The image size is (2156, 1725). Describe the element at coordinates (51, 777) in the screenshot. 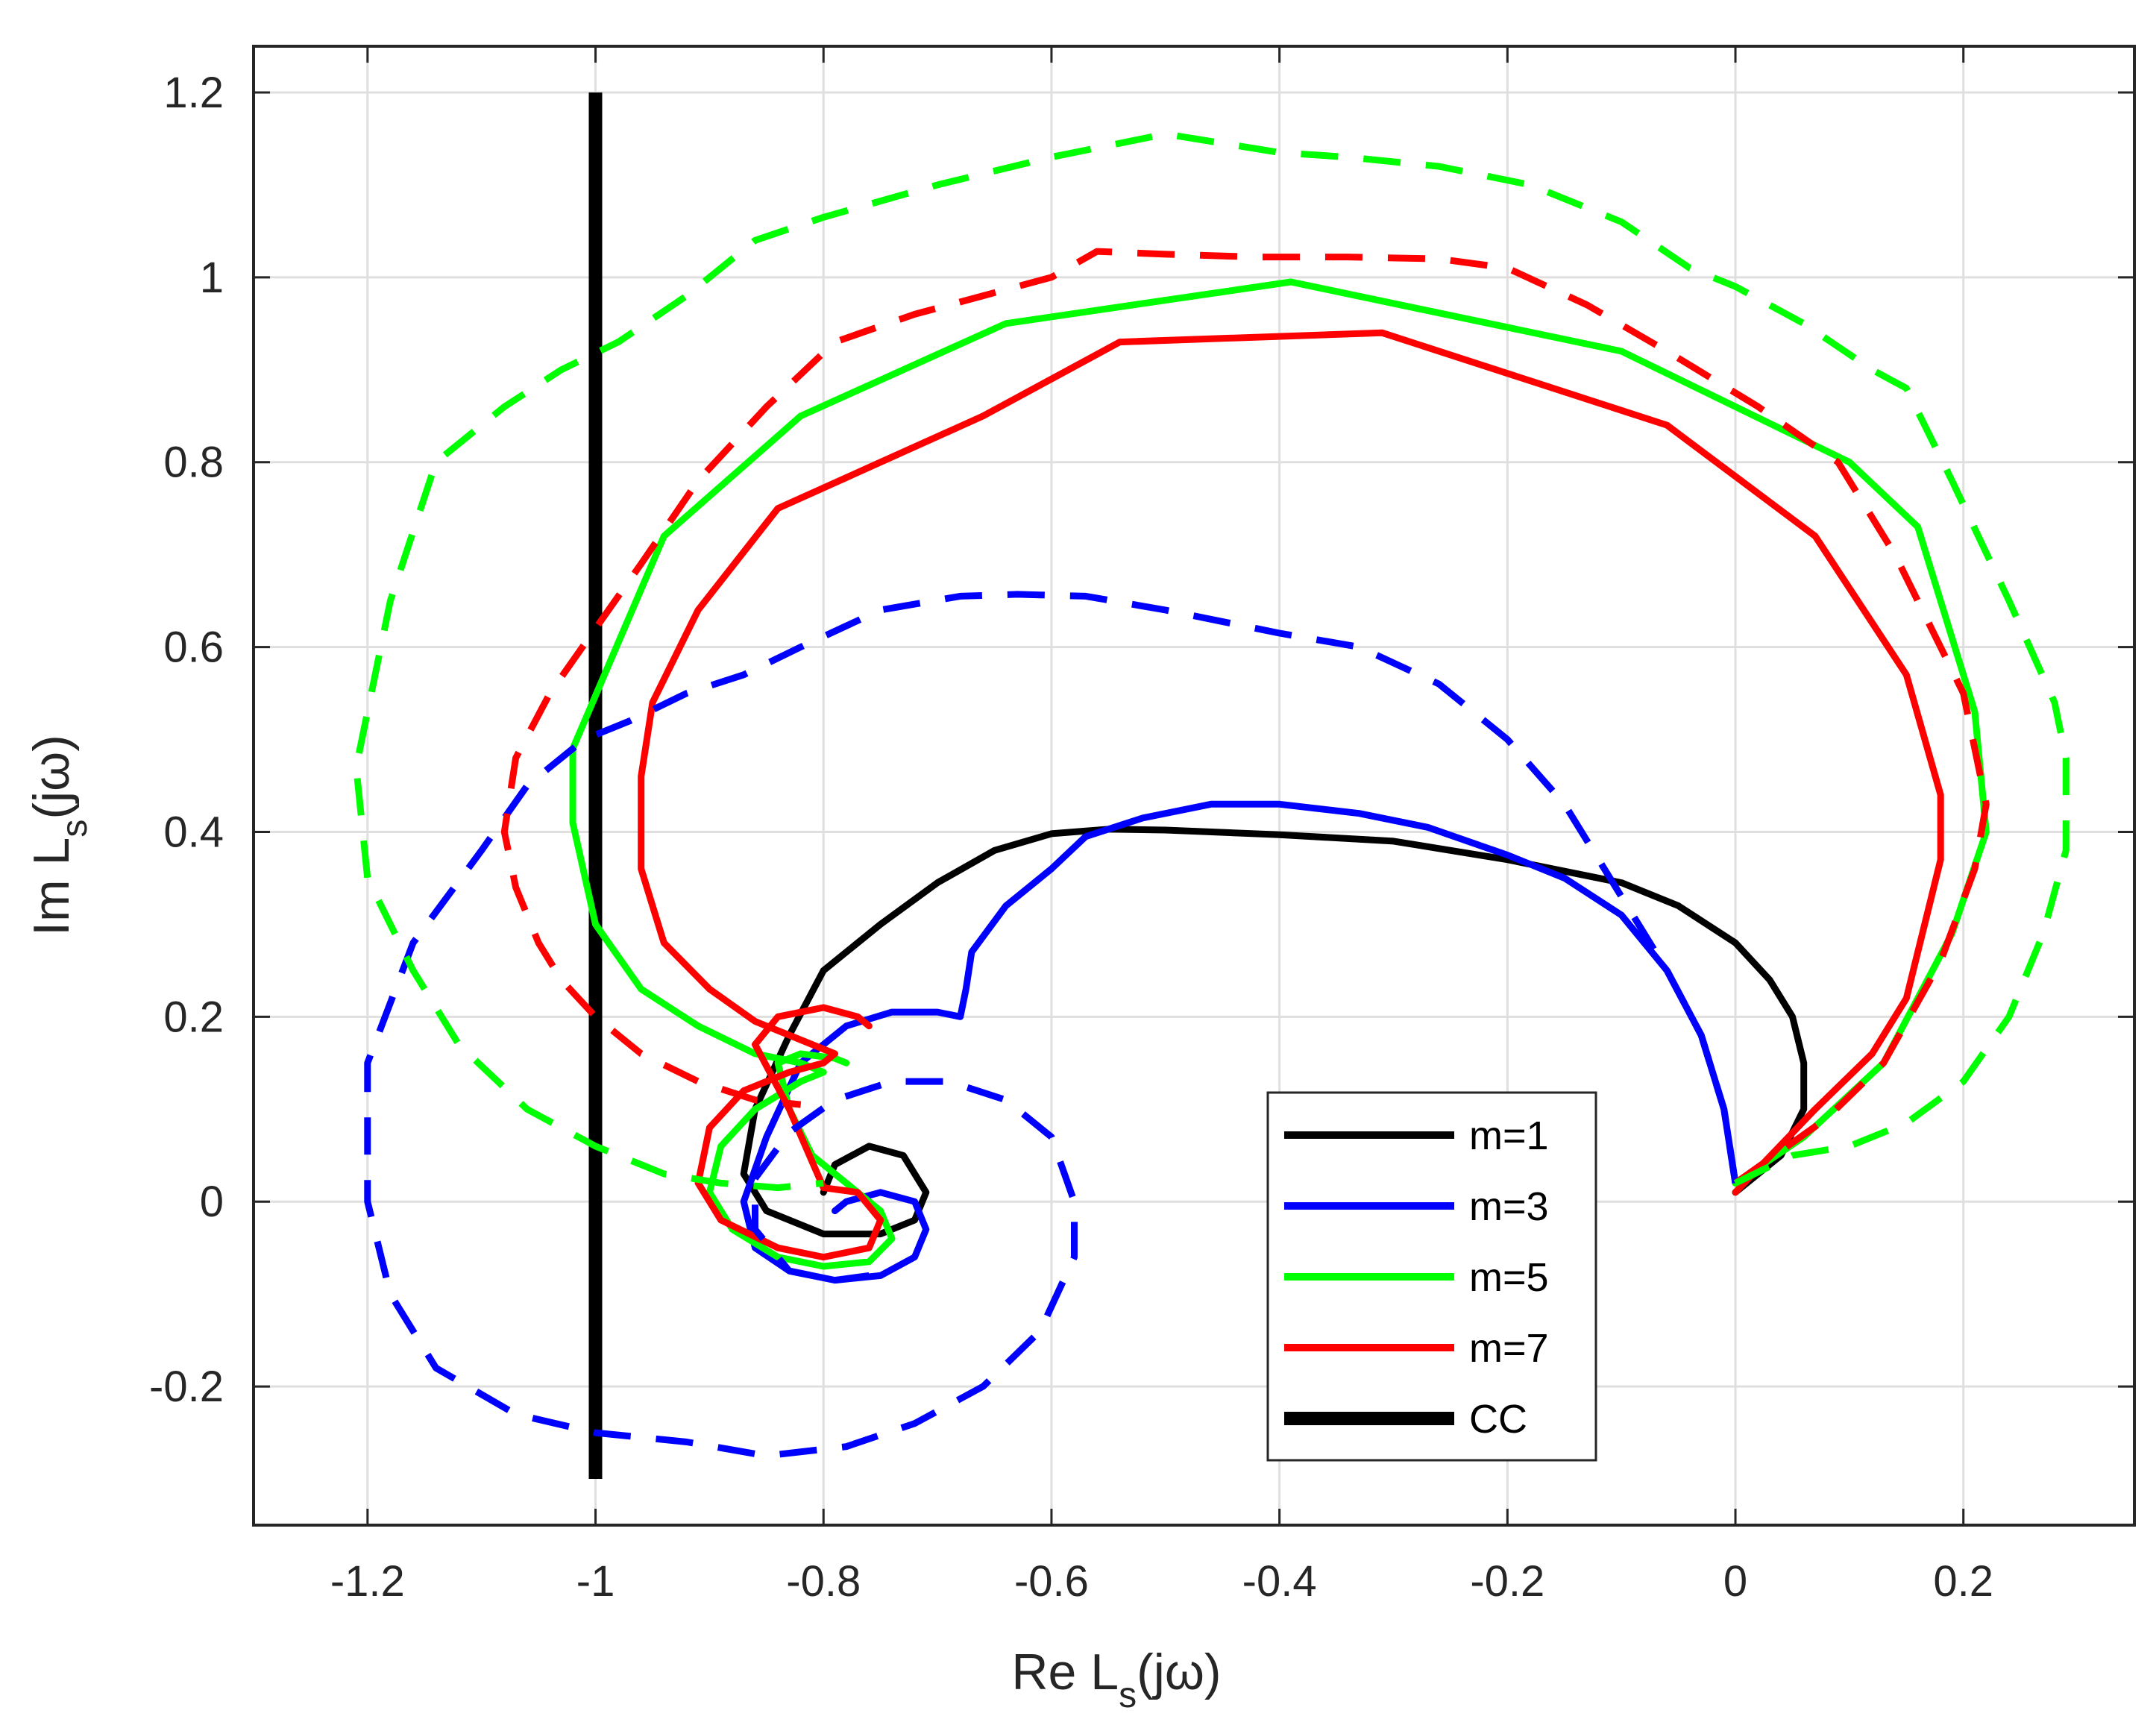

I see `y-axis-label-tail: (jω)` at that location.